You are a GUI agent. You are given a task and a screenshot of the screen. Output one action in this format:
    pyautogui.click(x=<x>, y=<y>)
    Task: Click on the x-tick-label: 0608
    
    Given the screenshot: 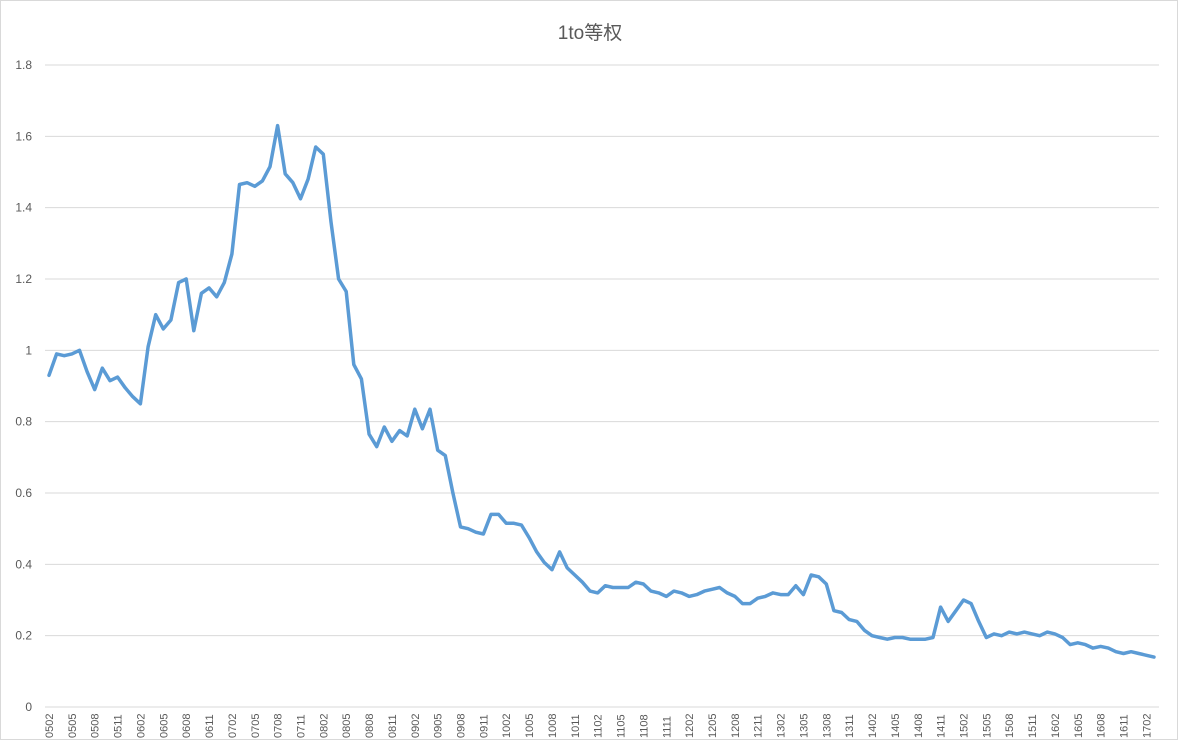 What is the action you would take?
    pyautogui.click(x=187, y=726)
    